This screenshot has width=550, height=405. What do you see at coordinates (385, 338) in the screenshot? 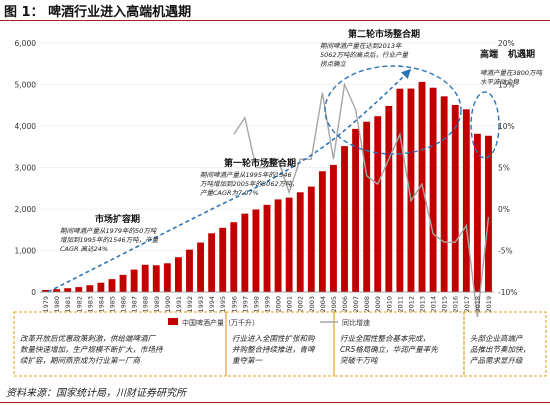
I see `note-text: 行业全国性整合基本完成，` at bounding box center [385, 338].